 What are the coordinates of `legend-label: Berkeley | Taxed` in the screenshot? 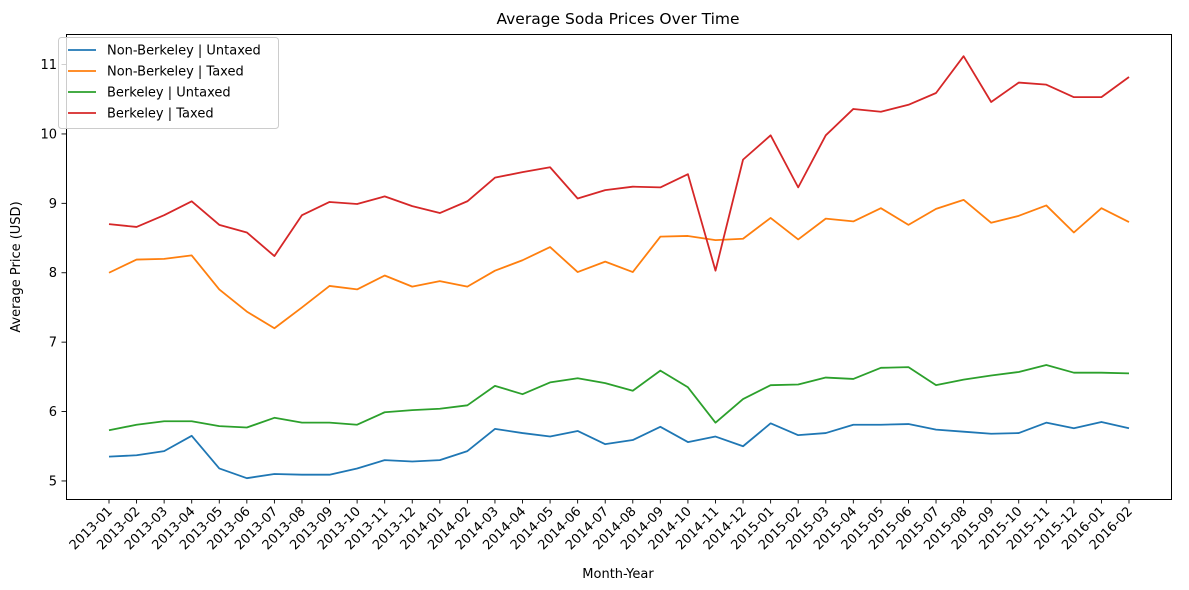 It's located at (160, 114).